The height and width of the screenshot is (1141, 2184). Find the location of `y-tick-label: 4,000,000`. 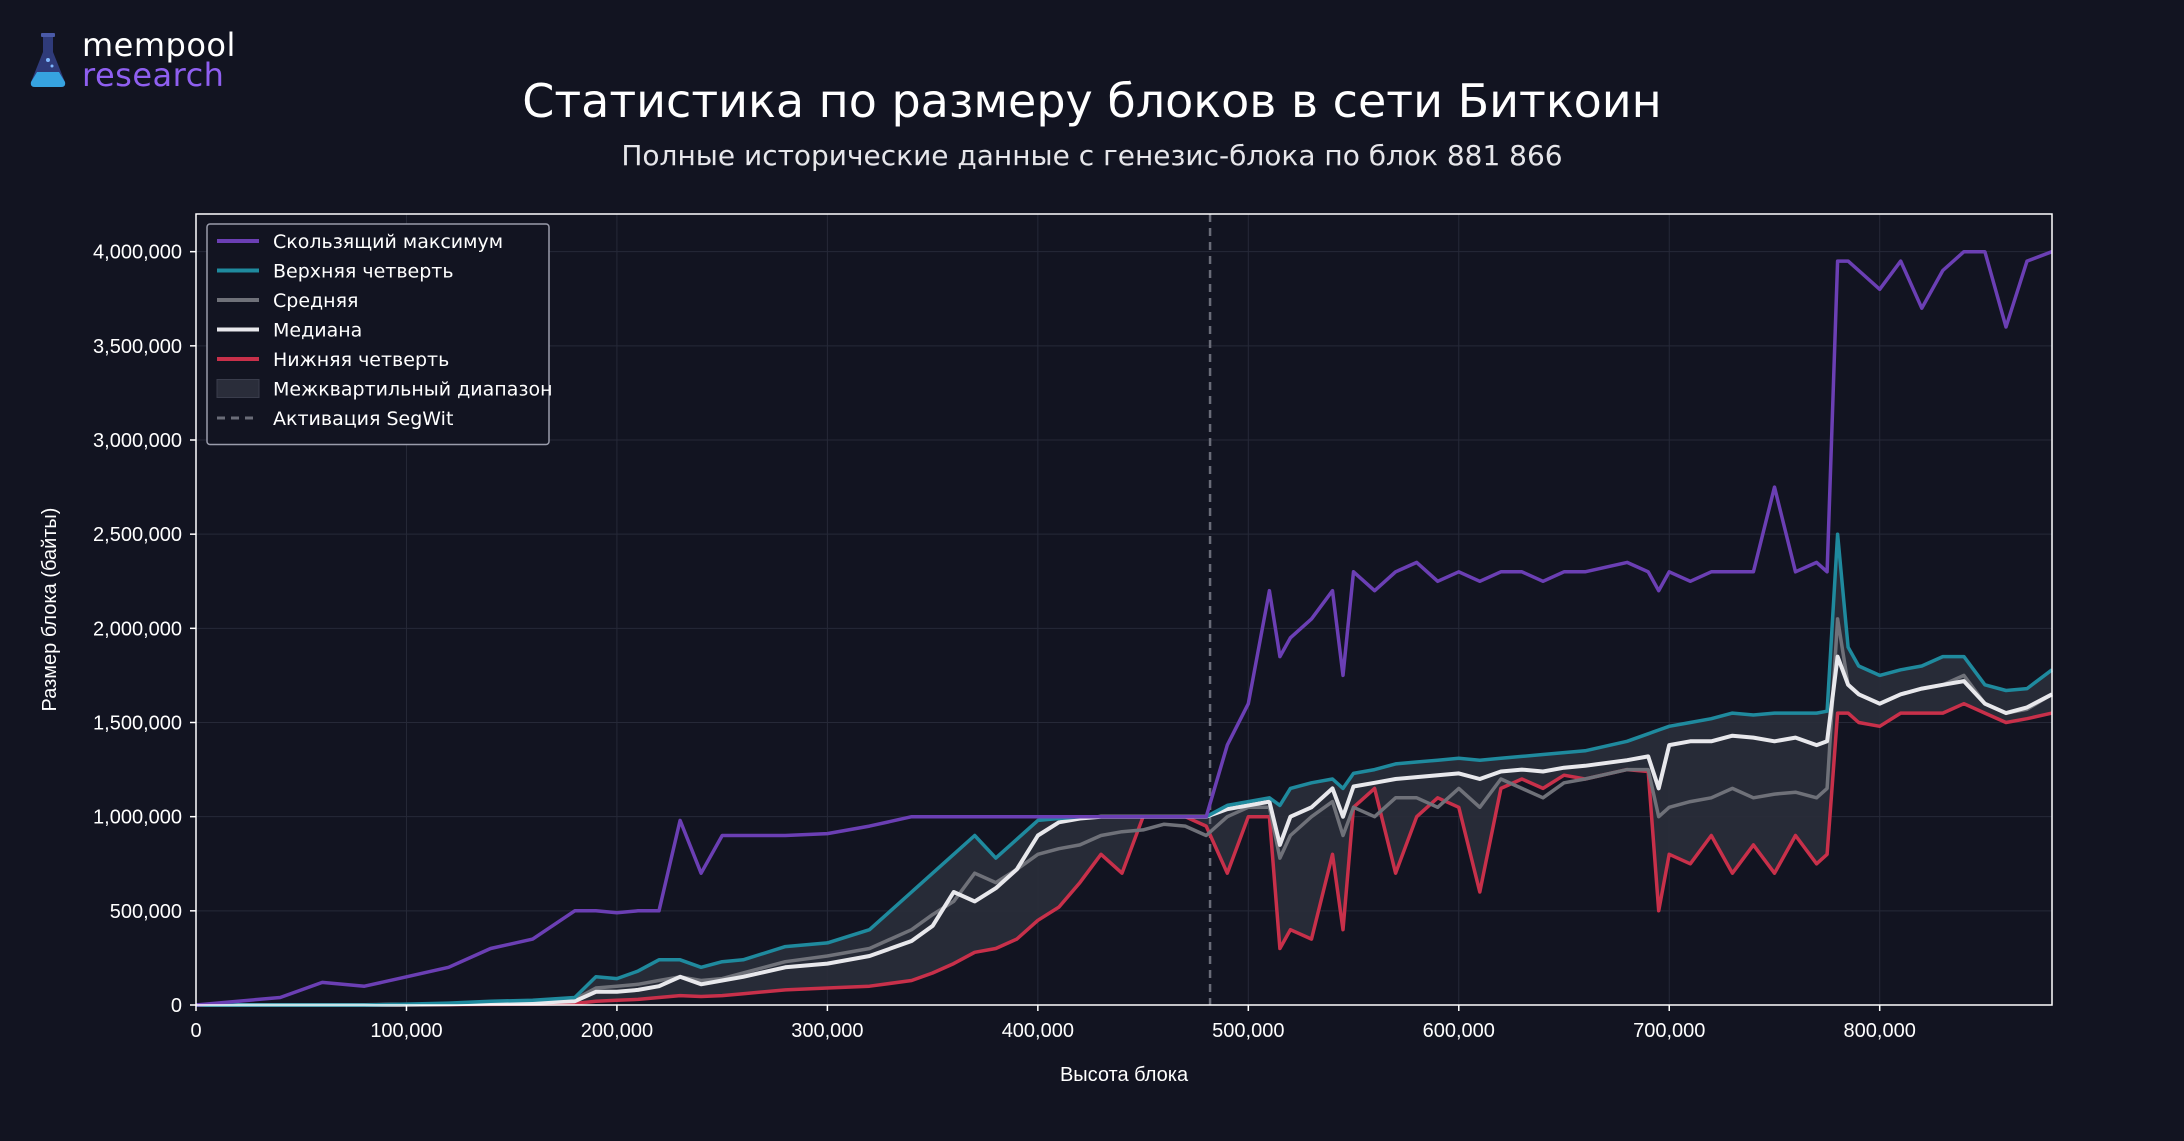

y-tick-label: 4,000,000 is located at coordinates (137, 253).